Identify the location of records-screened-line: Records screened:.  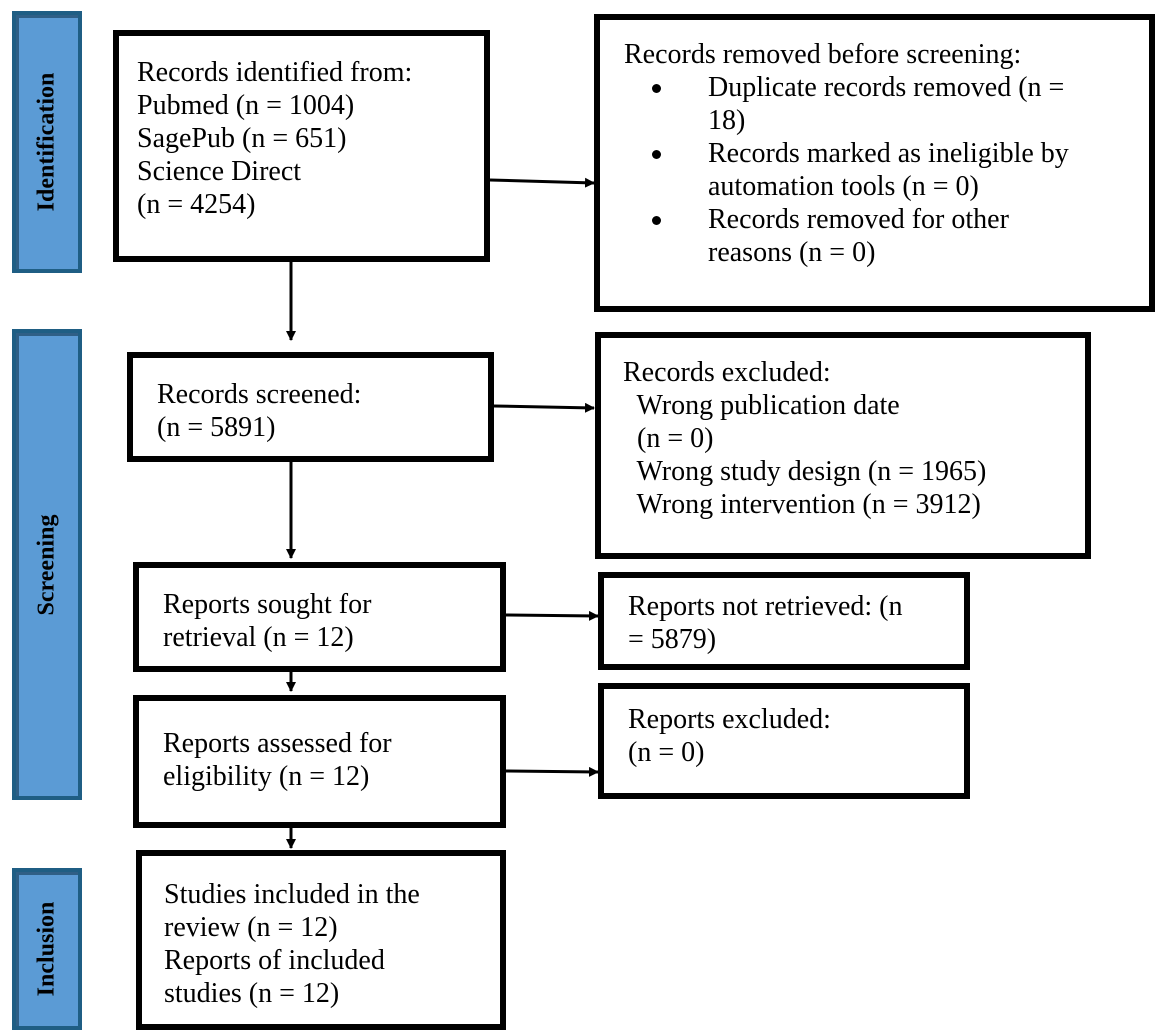
(259, 394).